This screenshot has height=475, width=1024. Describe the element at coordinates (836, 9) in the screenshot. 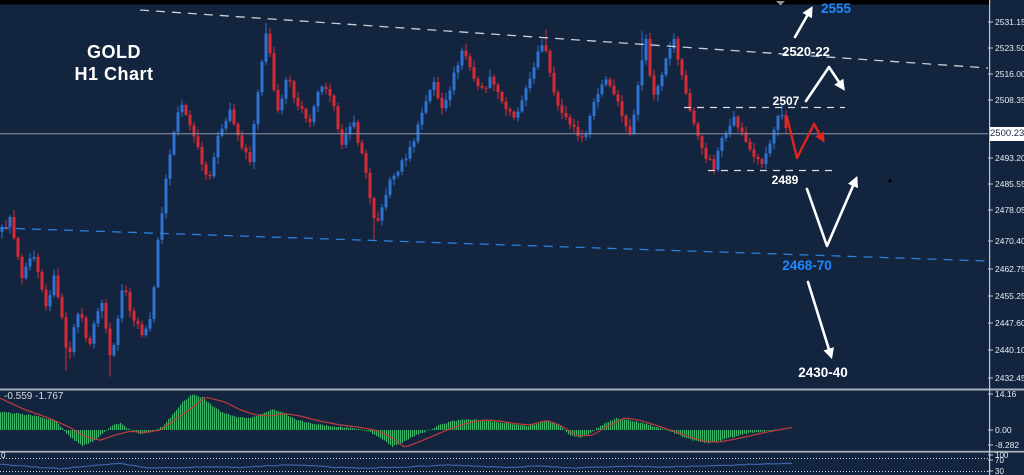

I see `annotation-target-2555: 2555` at that location.